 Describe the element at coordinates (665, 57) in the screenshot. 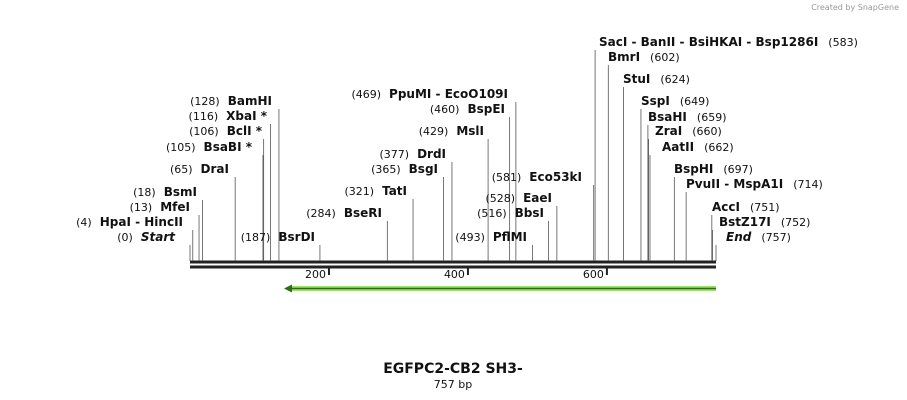

I see `site-position: (602)` at that location.